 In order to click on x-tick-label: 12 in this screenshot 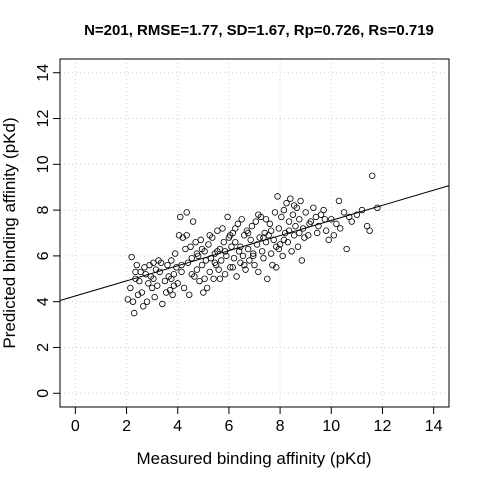, I will do `click(383, 426)`.